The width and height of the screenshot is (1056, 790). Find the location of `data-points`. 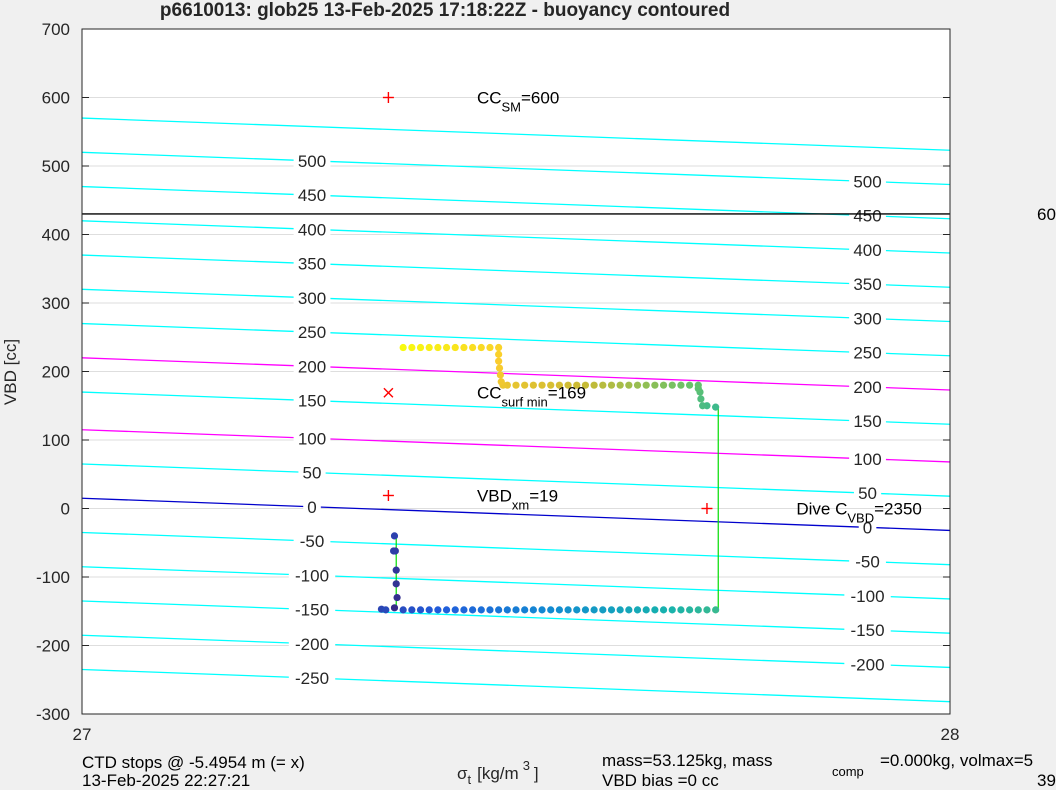

data-points is located at coordinates (548, 478).